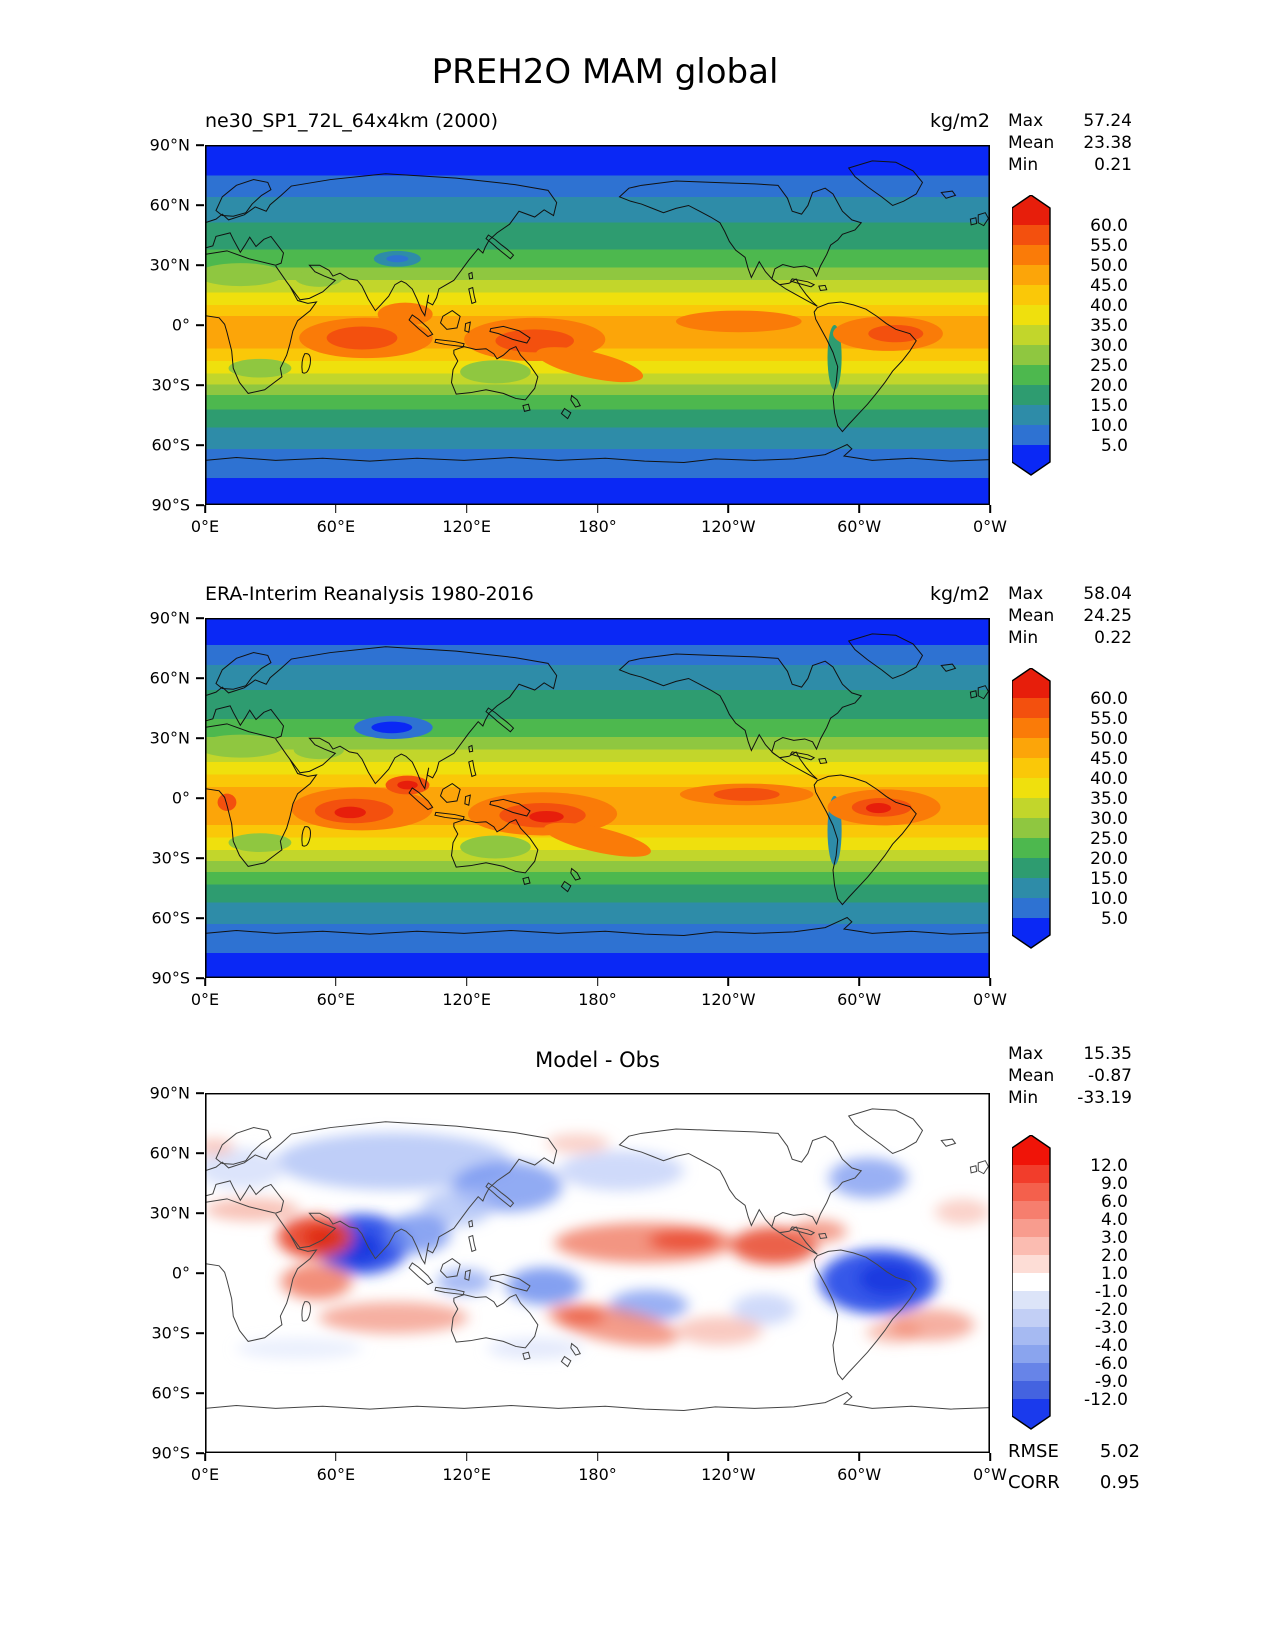 This screenshot has height=1650, width=1275. What do you see at coordinates (1070, 121) in the screenshot?
I see `stat-row: Max 57.24` at bounding box center [1070, 121].